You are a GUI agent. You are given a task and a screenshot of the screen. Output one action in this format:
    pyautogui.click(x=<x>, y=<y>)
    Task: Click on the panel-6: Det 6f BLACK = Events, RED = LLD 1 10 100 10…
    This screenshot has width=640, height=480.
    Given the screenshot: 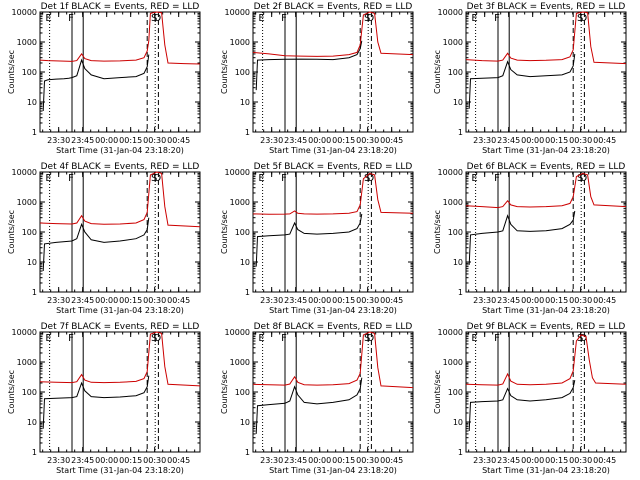 What is the action you would take?
    pyautogui.click(x=530, y=238)
    